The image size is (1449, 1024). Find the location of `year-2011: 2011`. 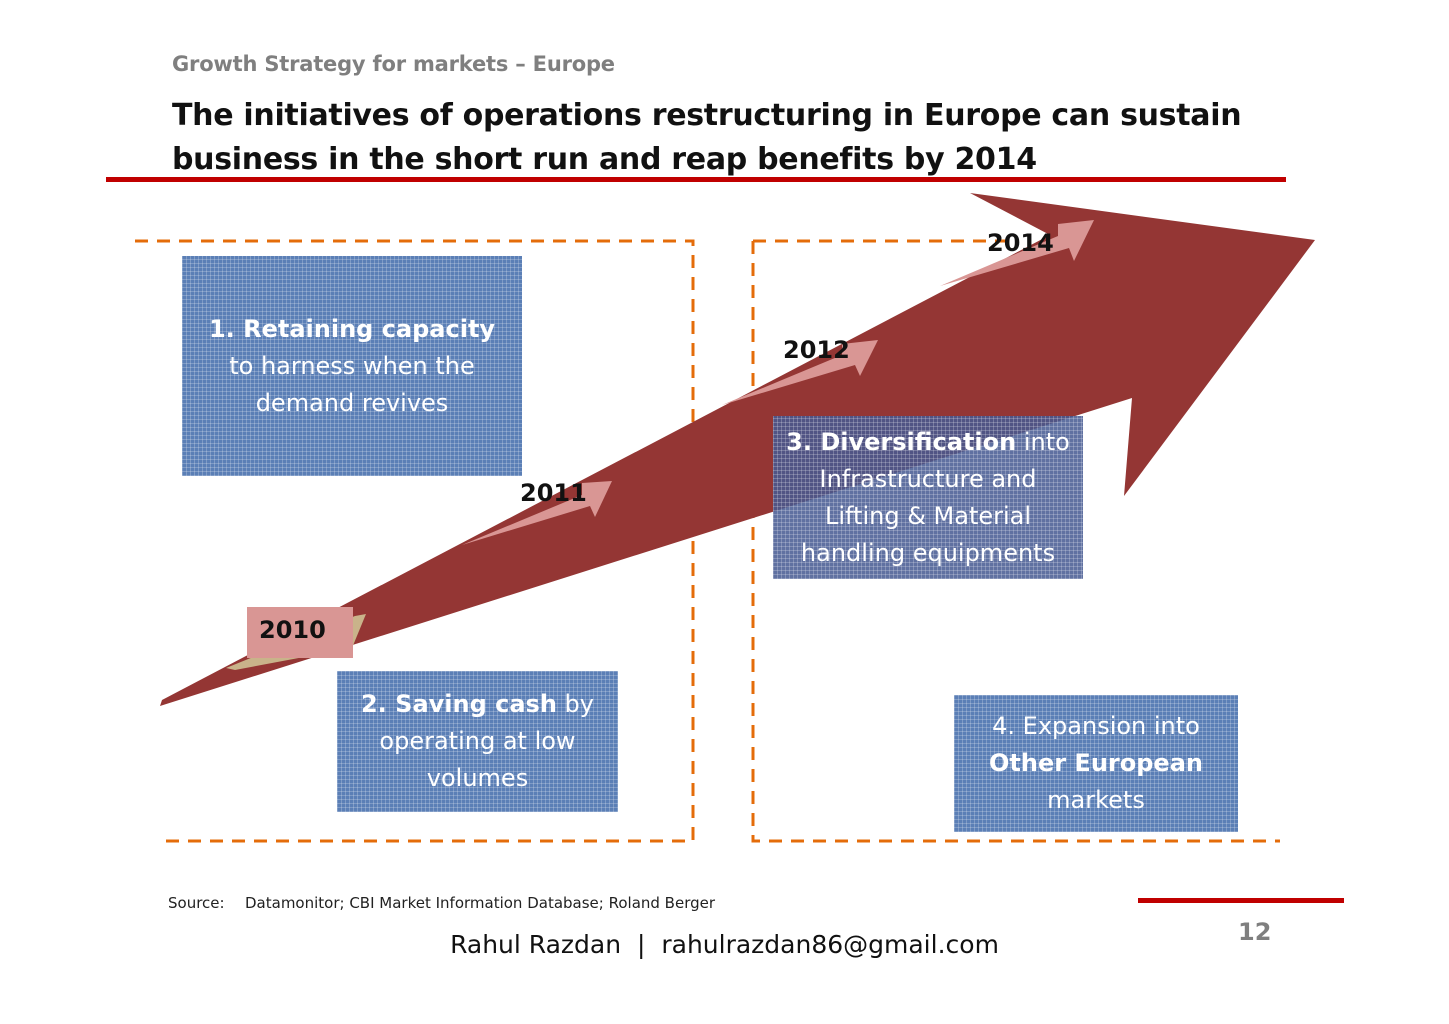

year-2011: 2011 is located at coordinates (553, 493).